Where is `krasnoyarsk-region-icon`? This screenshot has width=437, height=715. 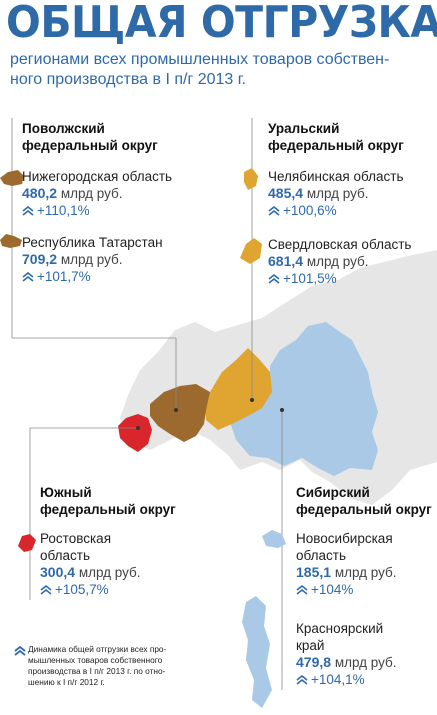 krasnoyarsk-region-icon is located at coordinates (257, 652).